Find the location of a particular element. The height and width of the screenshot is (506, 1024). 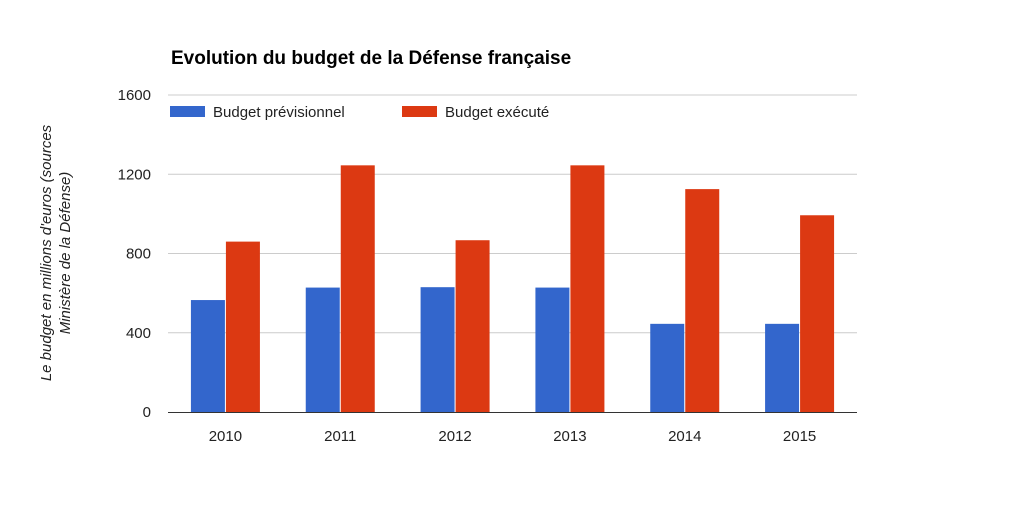

bar-previsionnel-2015 is located at coordinates (782, 367).